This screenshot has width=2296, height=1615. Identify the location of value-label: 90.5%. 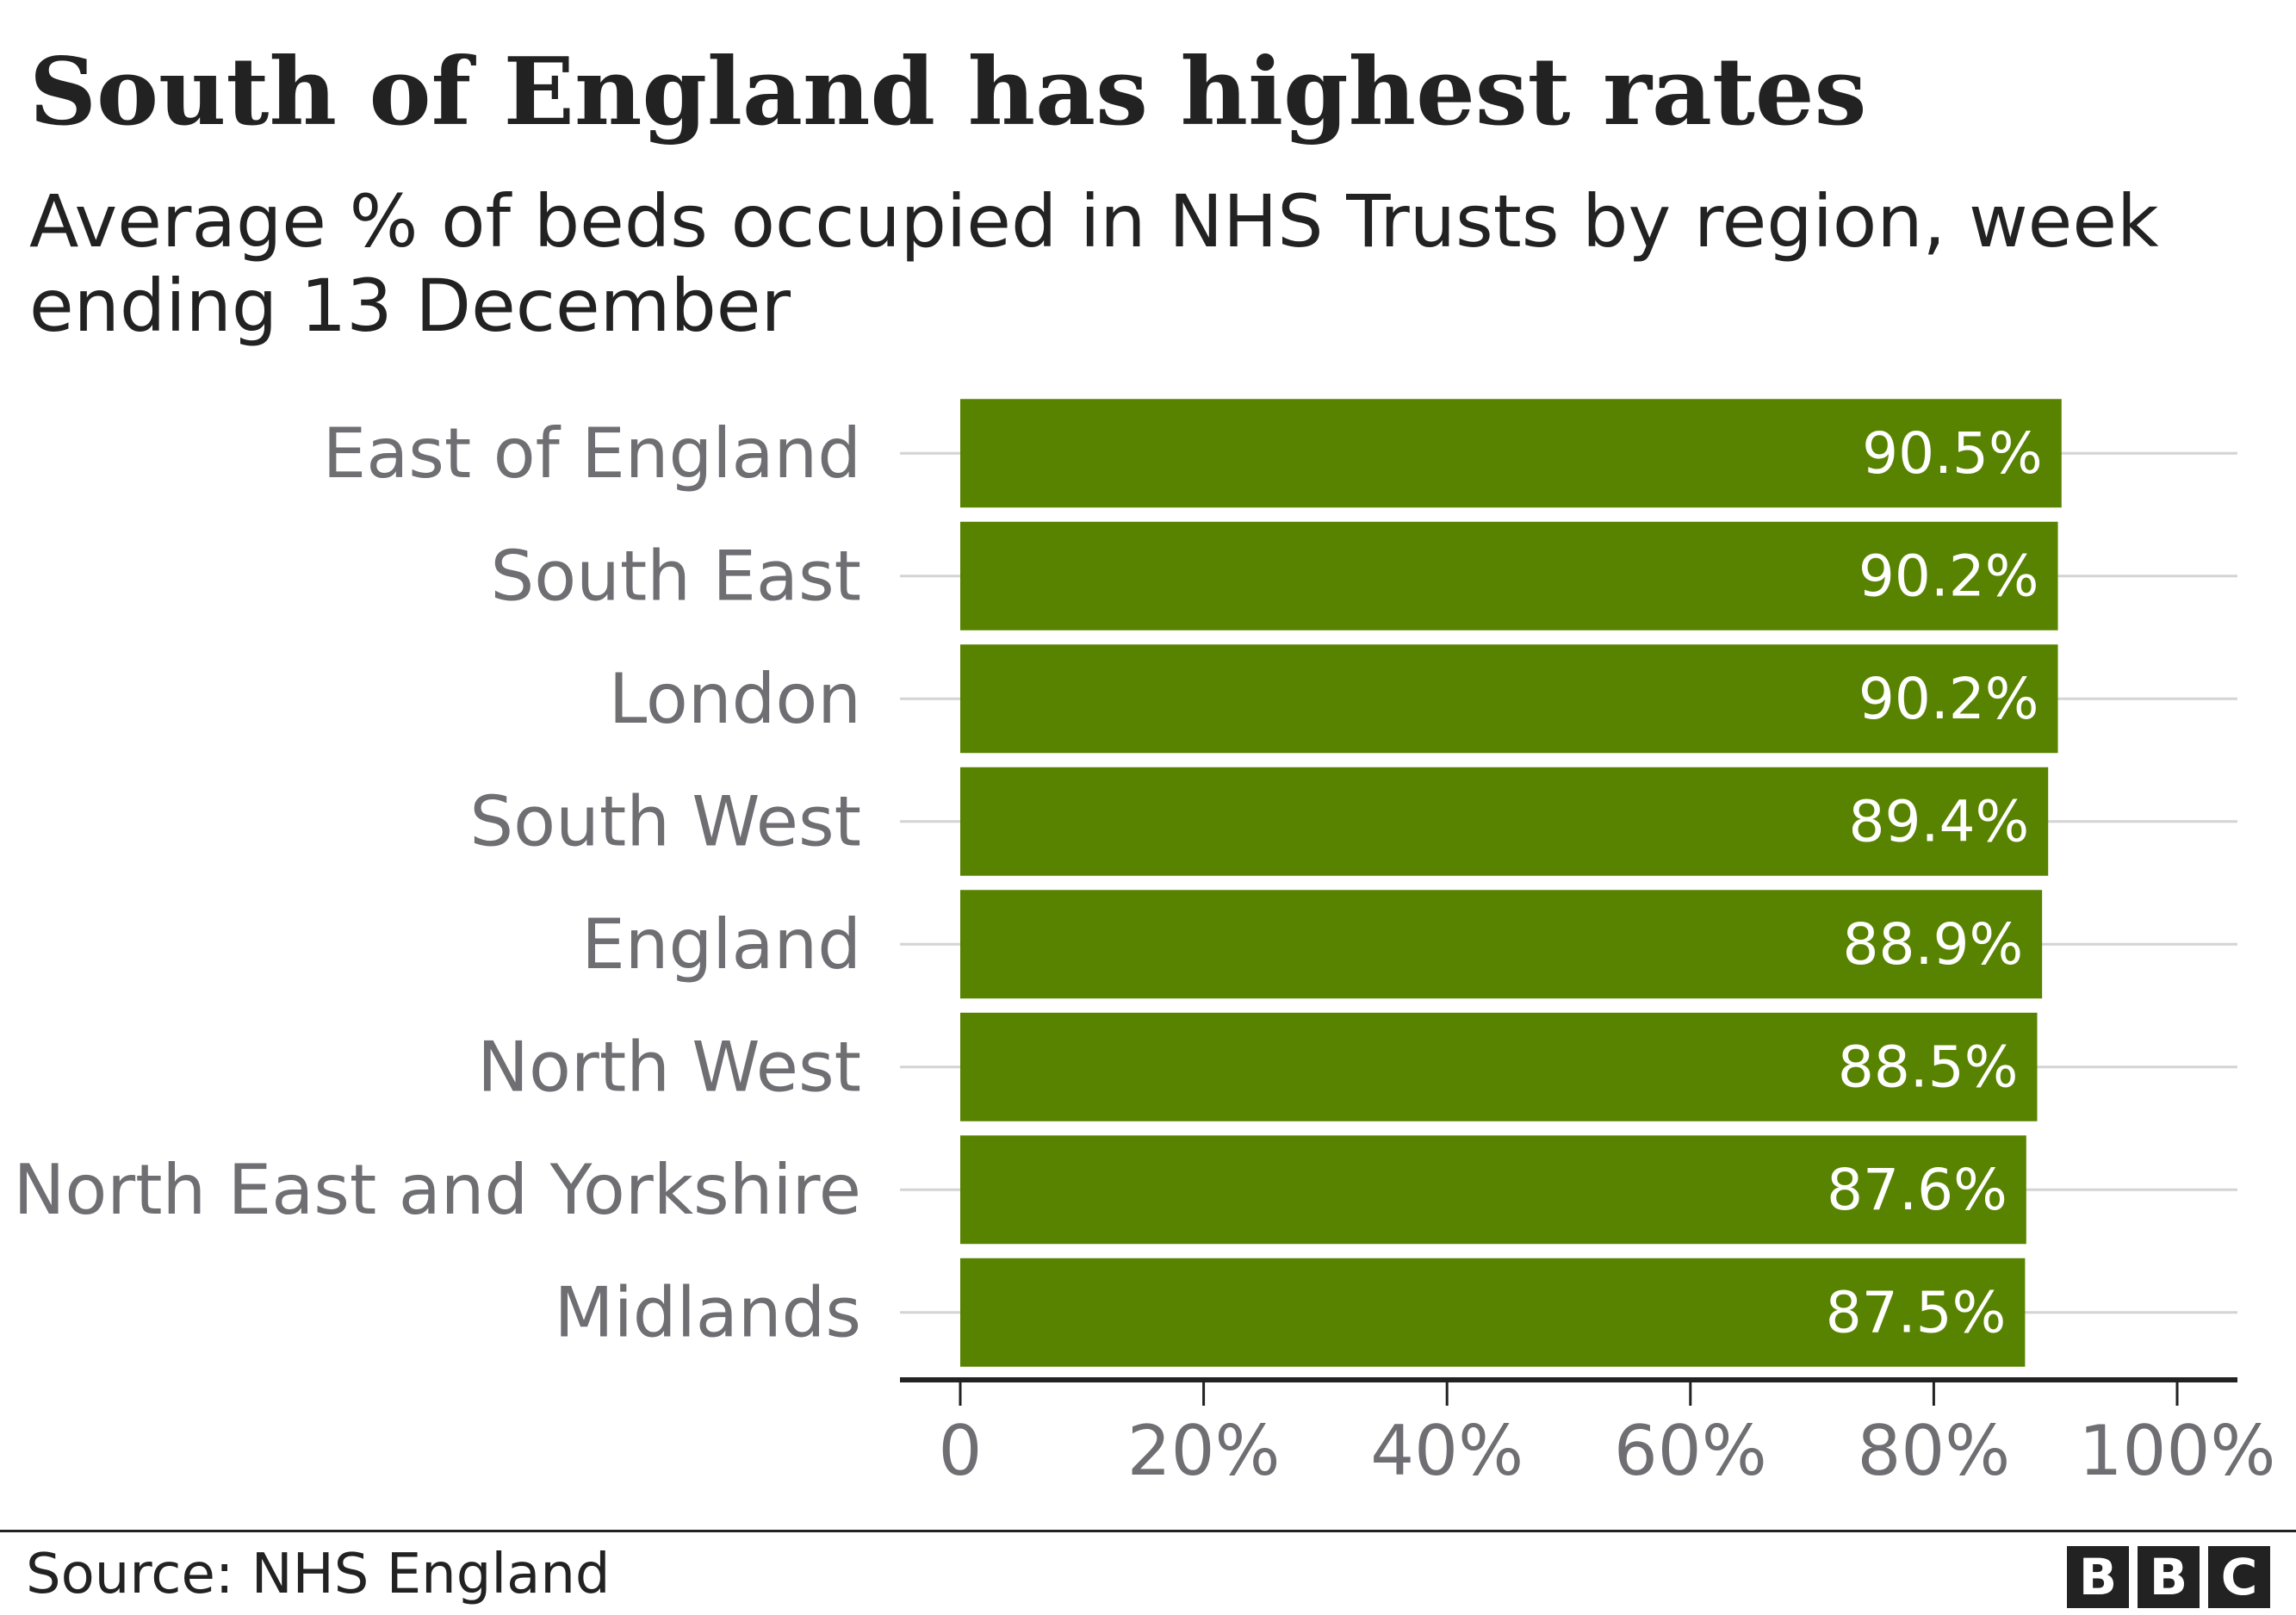
(1952, 453).